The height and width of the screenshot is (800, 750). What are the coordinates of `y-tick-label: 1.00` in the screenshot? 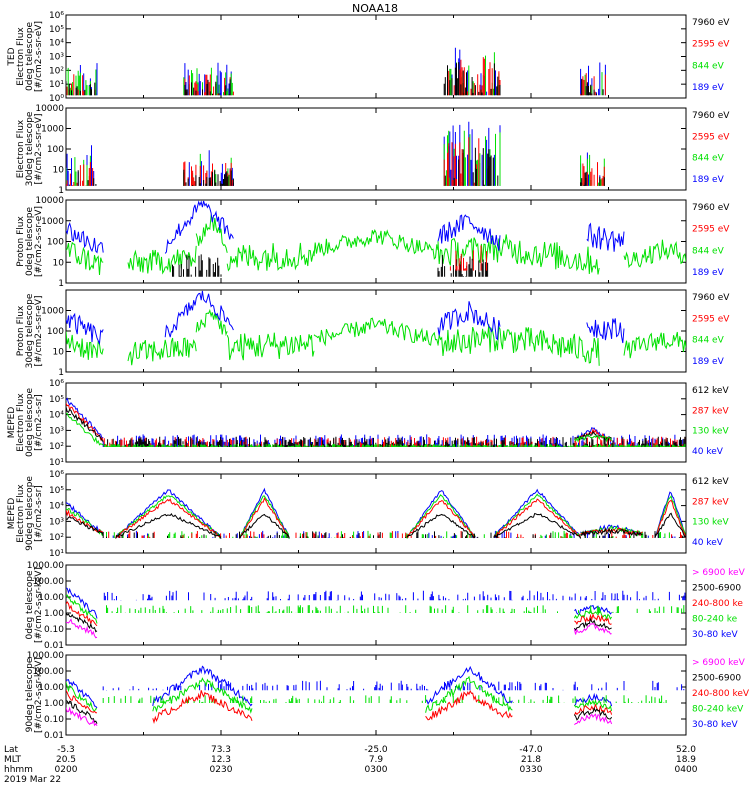 It's located at (54, 704).